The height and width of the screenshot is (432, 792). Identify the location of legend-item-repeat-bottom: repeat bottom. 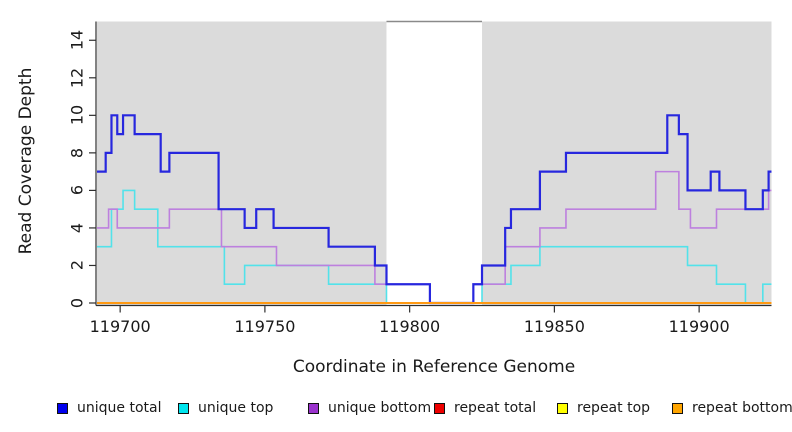
(732, 408).